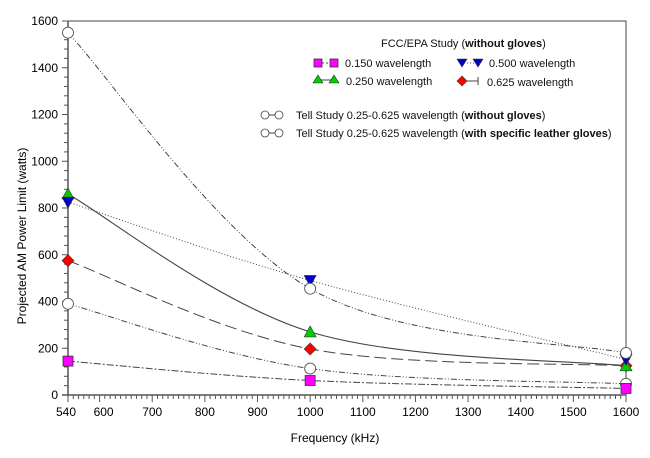  What do you see at coordinates (626, 412) in the screenshot?
I see `x-tick-label: 1600` at bounding box center [626, 412].